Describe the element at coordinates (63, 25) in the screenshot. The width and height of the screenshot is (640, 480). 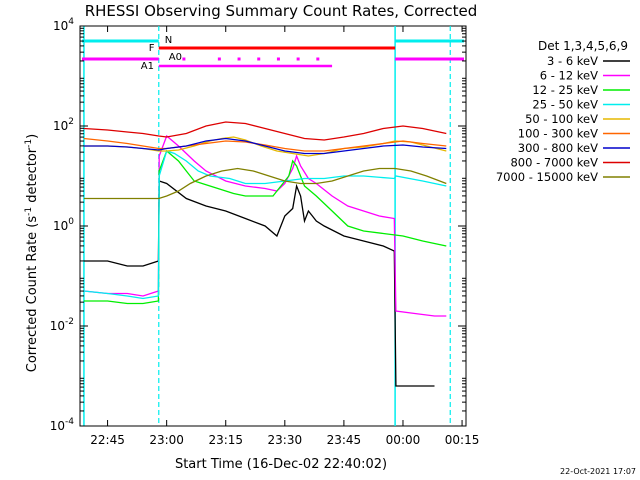
I see `y-tick-label: 10⁴` at that location.